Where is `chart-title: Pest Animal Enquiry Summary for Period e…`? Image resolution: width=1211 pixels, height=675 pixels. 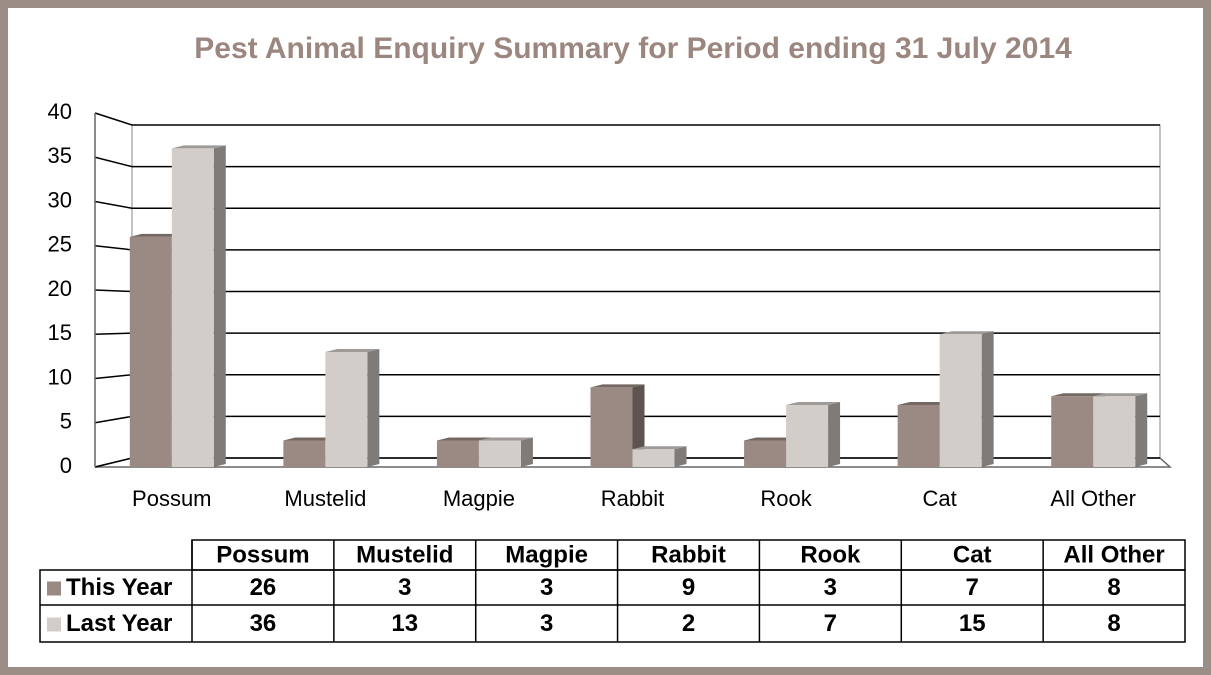 chart-title: Pest Animal Enquiry Summary for Period e… is located at coordinates (633, 48).